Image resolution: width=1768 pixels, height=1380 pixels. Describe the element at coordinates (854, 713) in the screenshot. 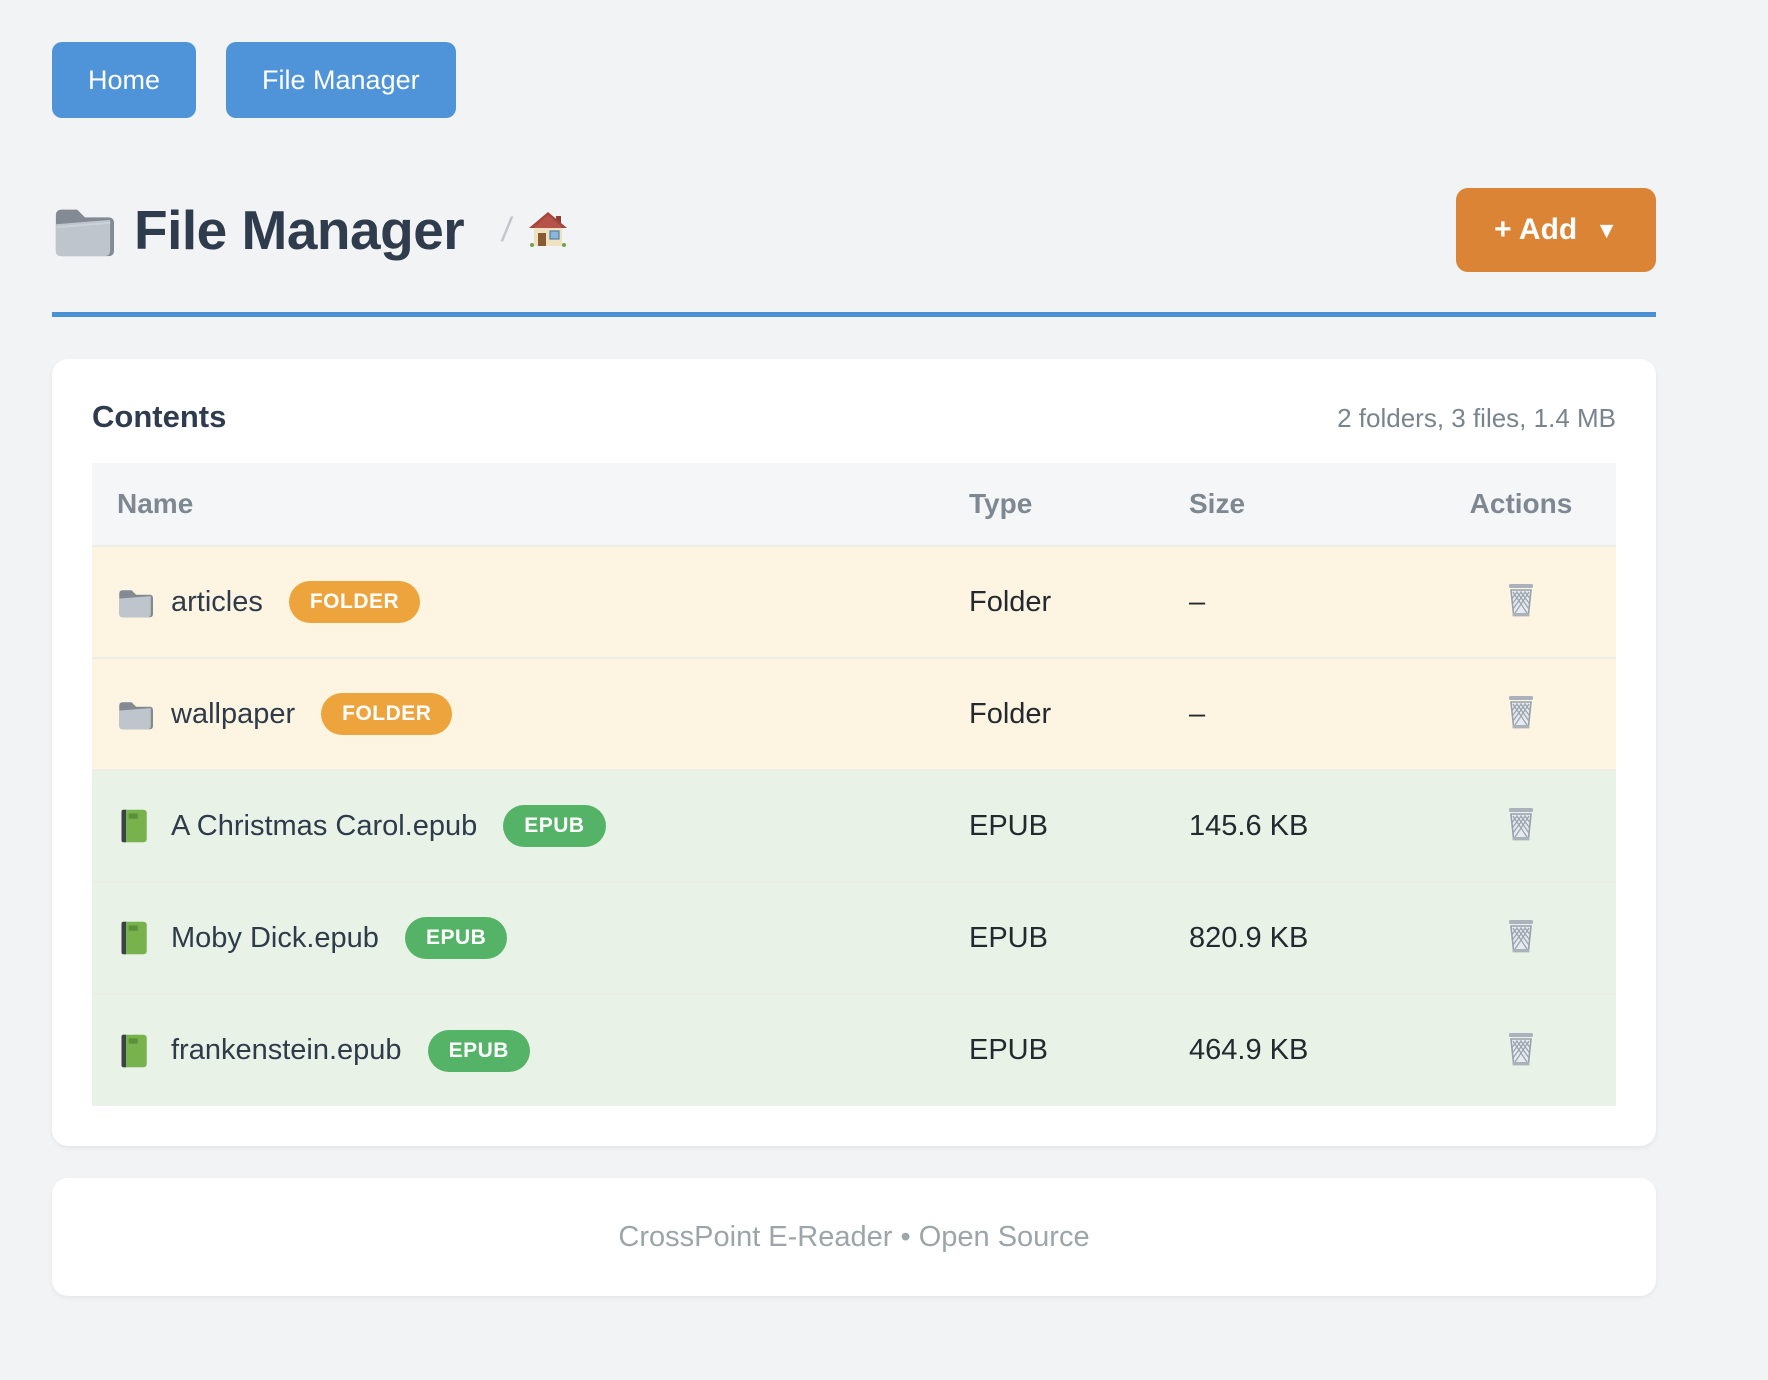

I see `table-row: wallpaper FOLDER Folder –` at that location.